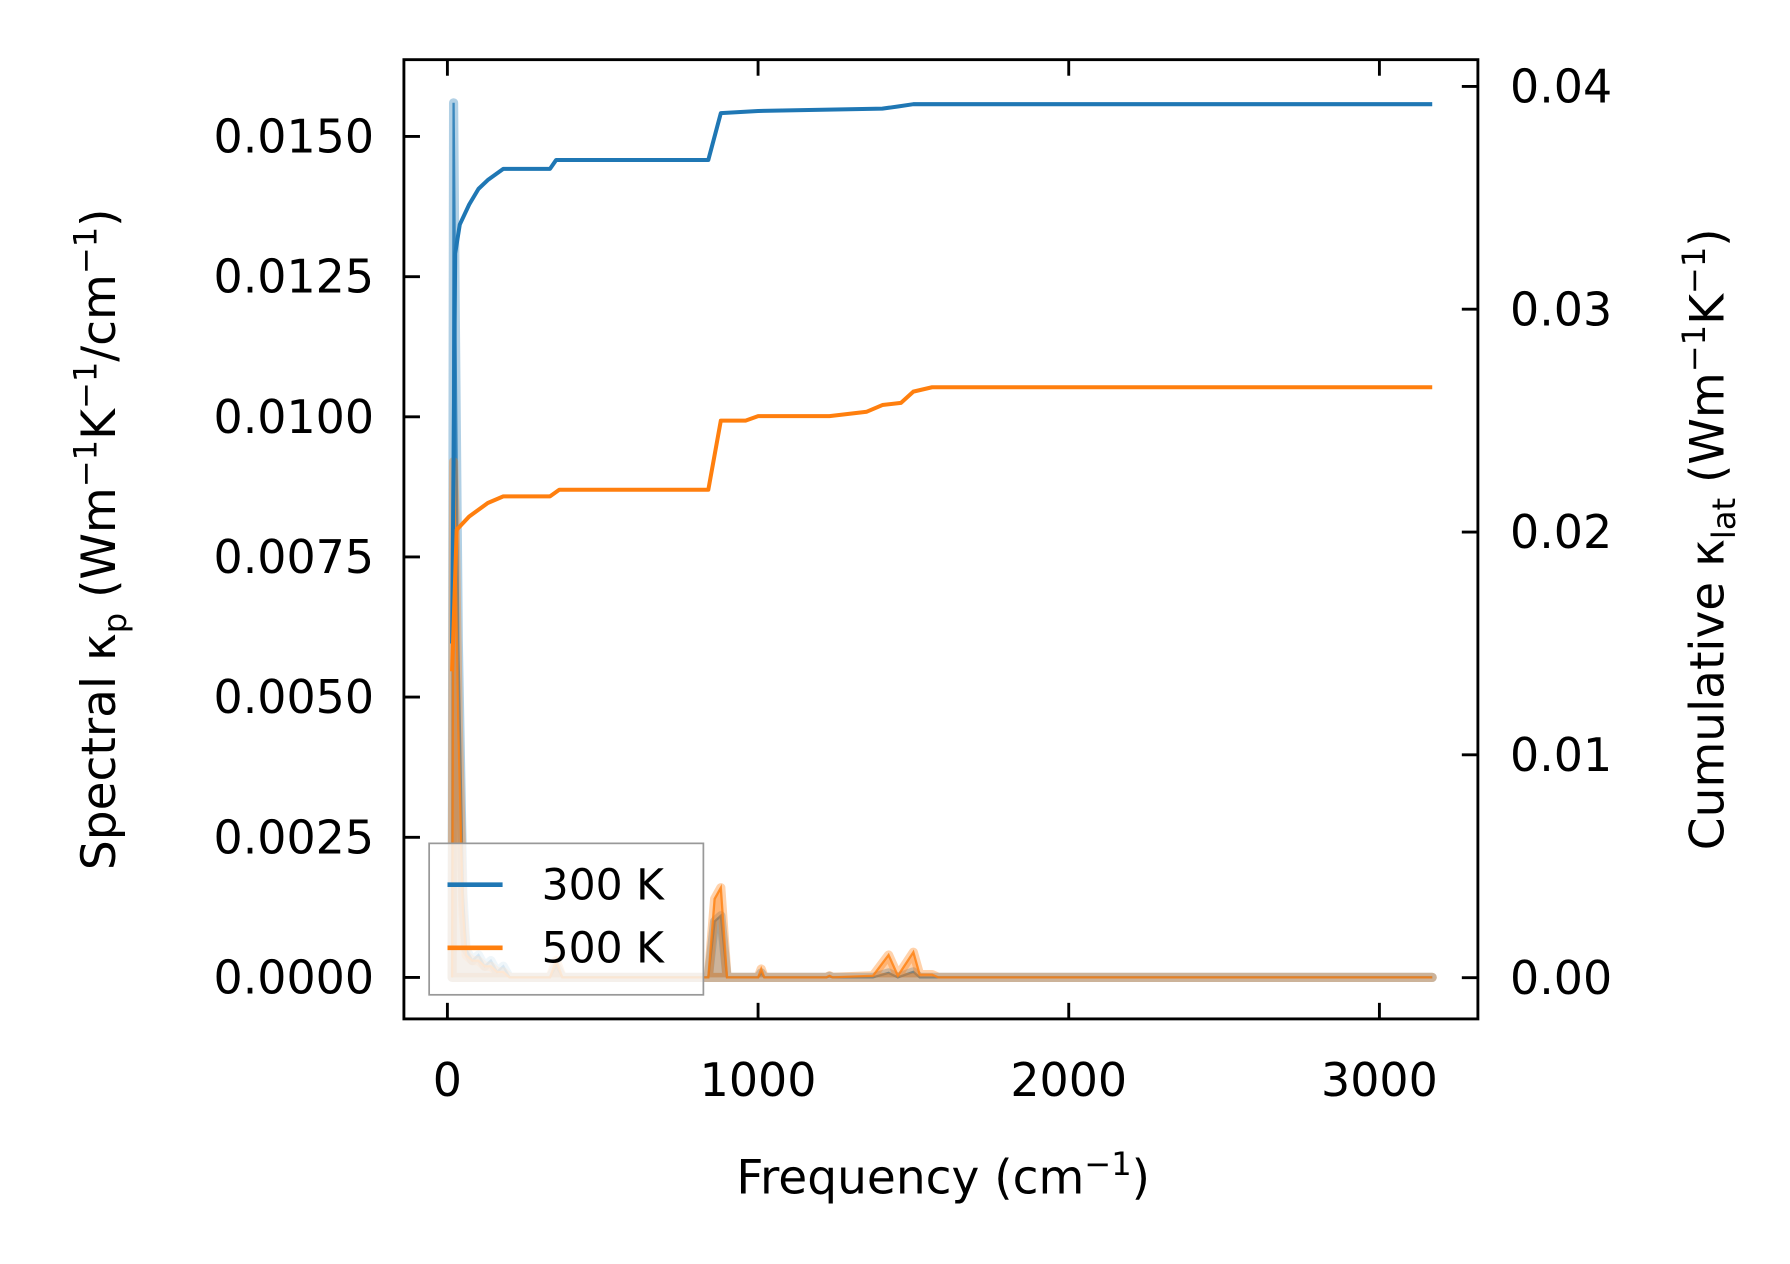 Image resolution: width=1790 pixels, height=1264 pixels. I want to click on y-right-tick-label: 0.02, so click(1561, 532).